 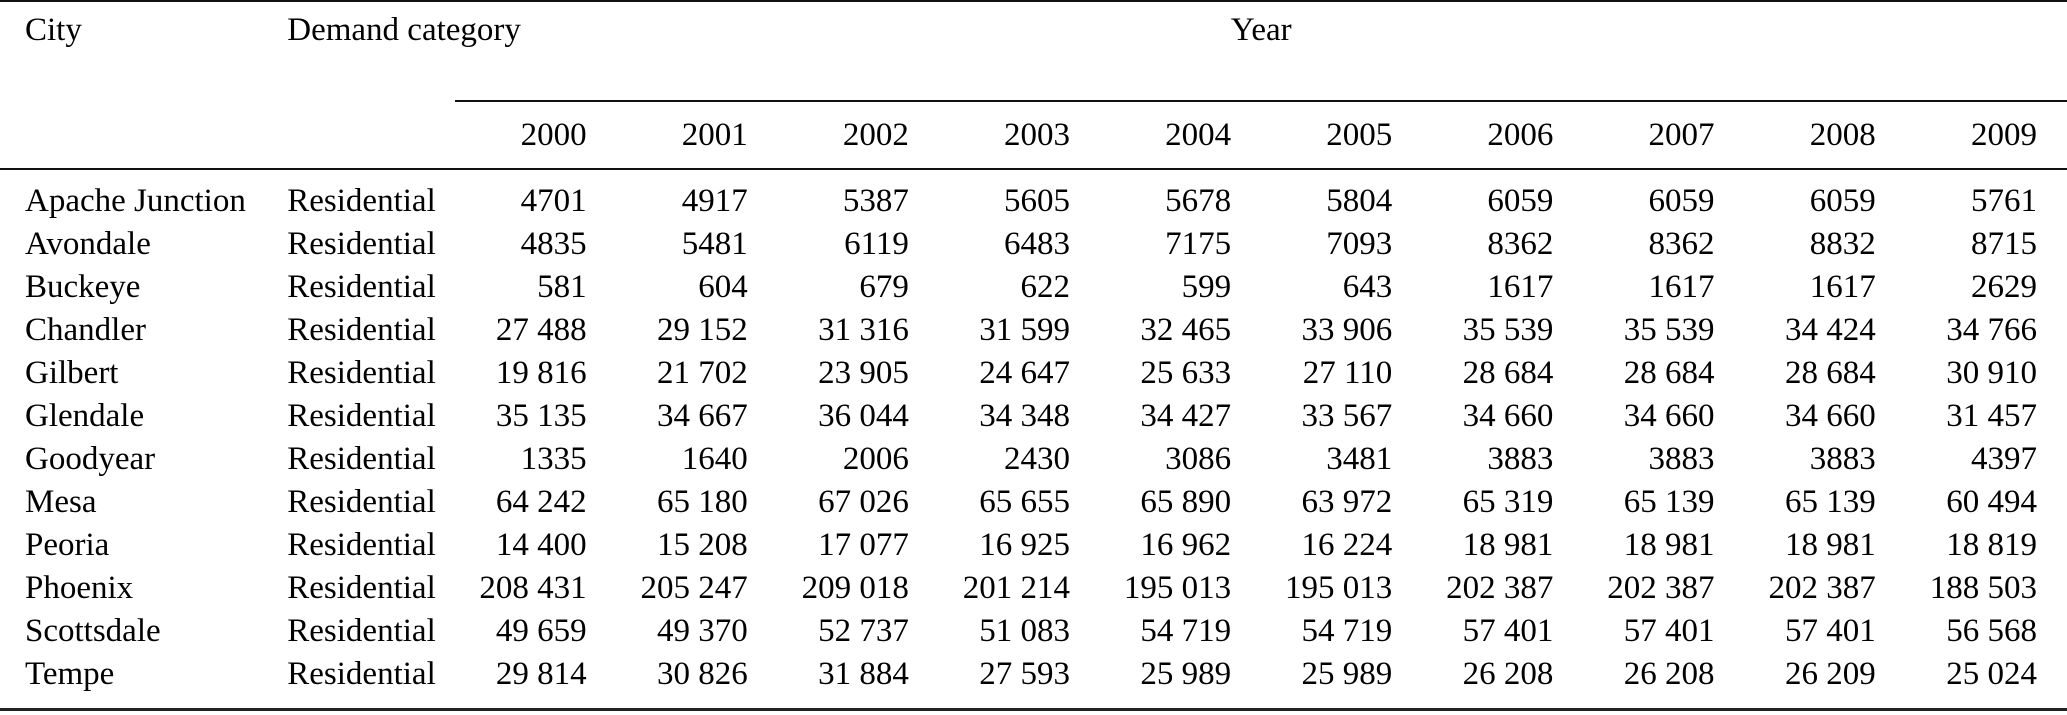 I want to click on city-cell: Scottsdale, so click(x=93, y=631).